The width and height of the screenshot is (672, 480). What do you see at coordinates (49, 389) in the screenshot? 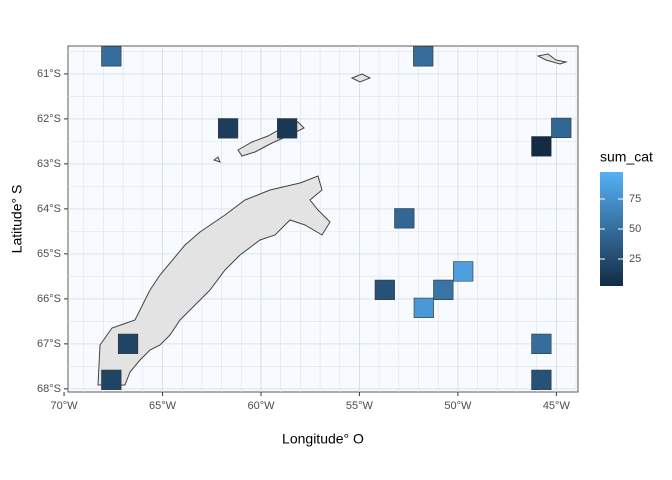
I see `y-tick-label: 68°S` at bounding box center [49, 389].